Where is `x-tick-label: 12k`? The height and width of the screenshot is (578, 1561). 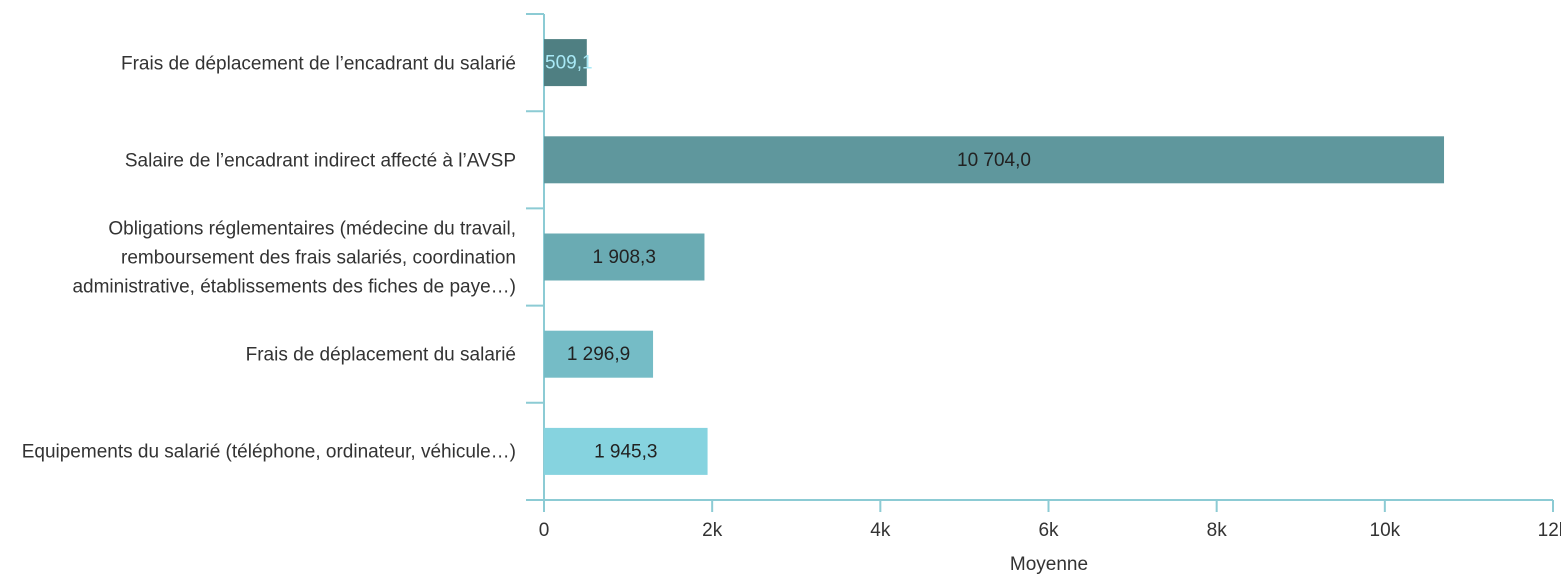
x-tick-label: 12k is located at coordinates (1549, 530).